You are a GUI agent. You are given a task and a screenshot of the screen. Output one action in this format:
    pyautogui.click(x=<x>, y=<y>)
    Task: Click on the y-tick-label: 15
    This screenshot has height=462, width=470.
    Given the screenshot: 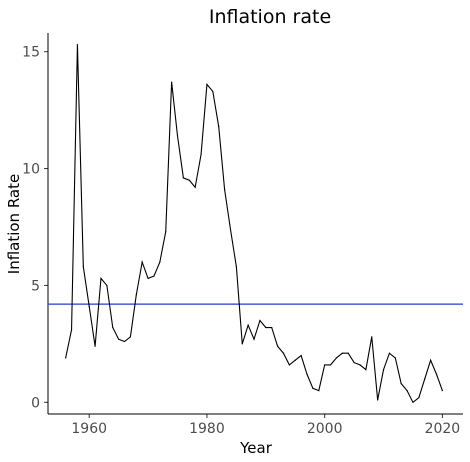 What is the action you would take?
    pyautogui.click(x=31, y=53)
    